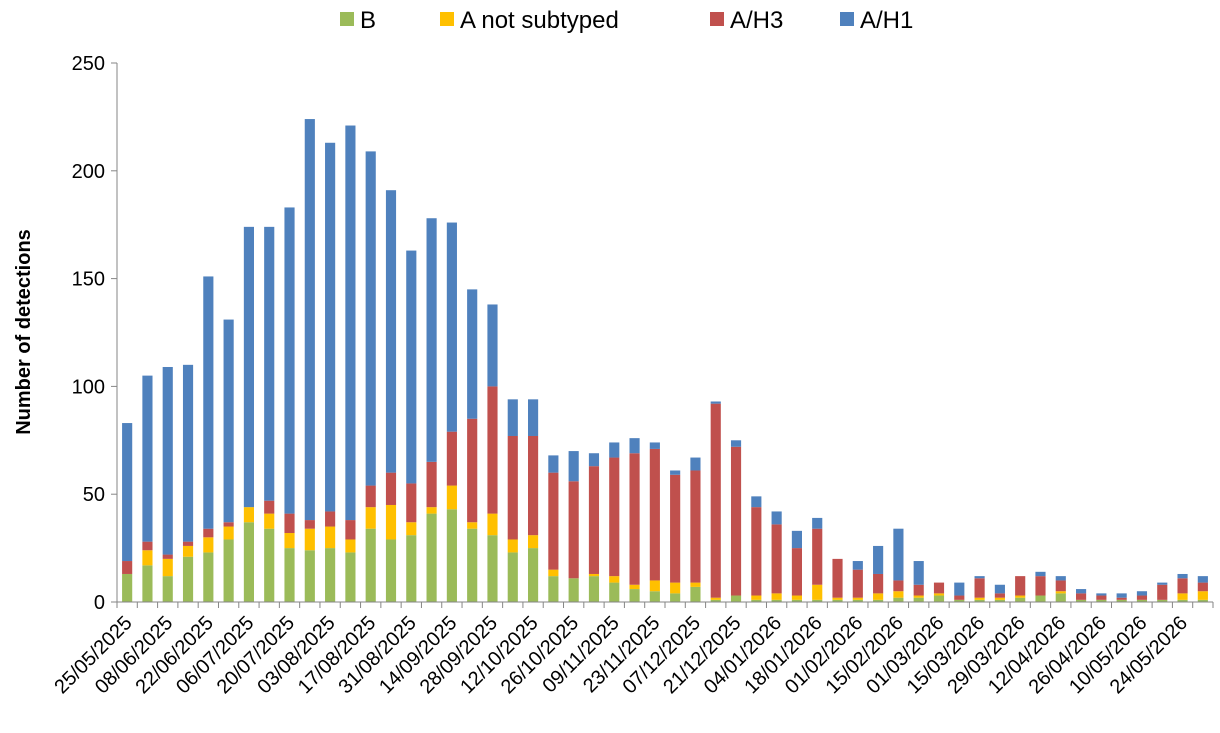  What do you see at coordinates (88, 172) in the screenshot?
I see `y-tick-label: 200` at bounding box center [88, 172].